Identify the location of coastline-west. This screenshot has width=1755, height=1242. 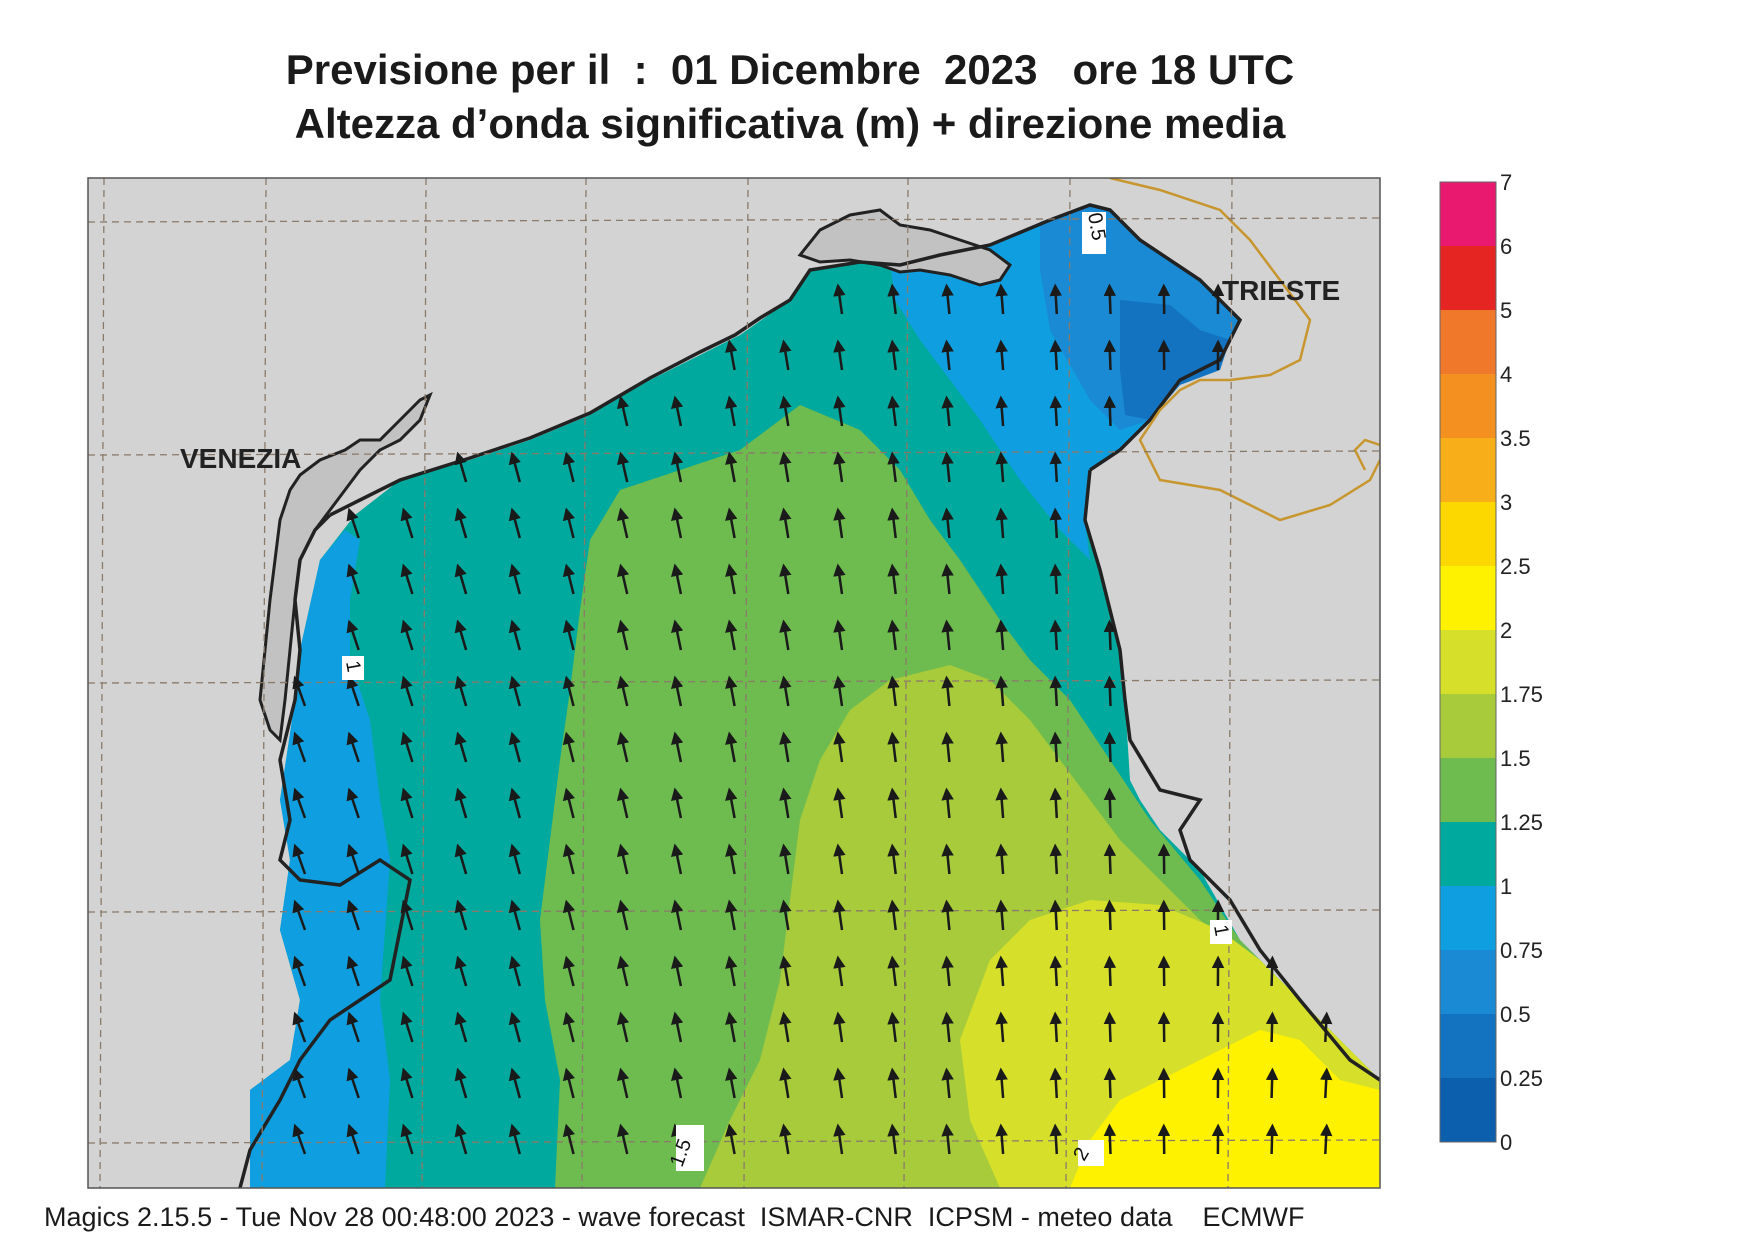
(325, 850).